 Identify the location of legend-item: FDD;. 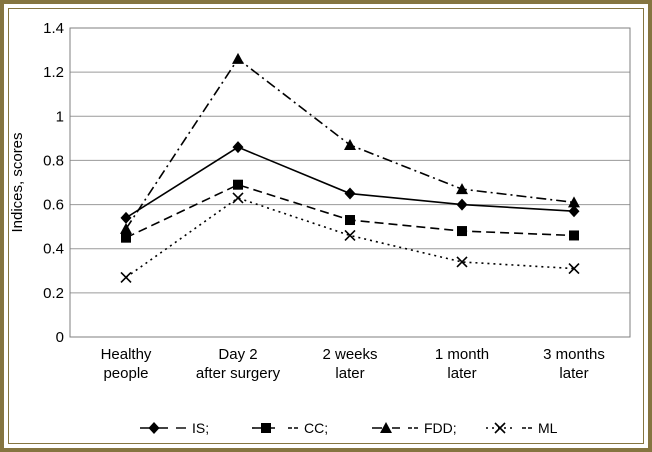
(414, 428).